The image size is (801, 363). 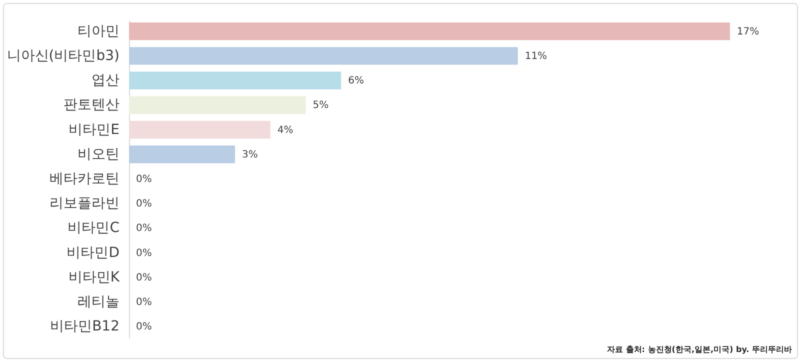 I want to click on y-tick-label: 엽산, so click(x=106, y=80).